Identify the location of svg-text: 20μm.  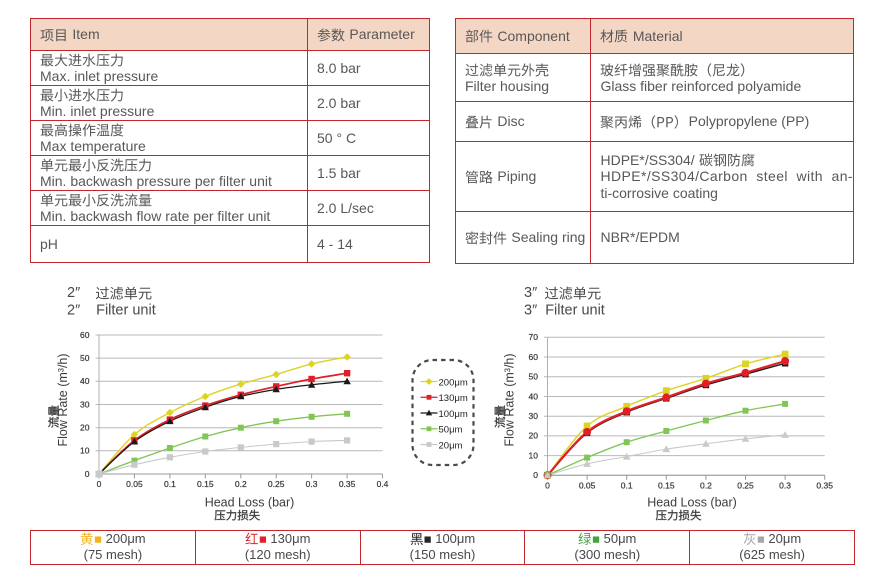
(451, 445).